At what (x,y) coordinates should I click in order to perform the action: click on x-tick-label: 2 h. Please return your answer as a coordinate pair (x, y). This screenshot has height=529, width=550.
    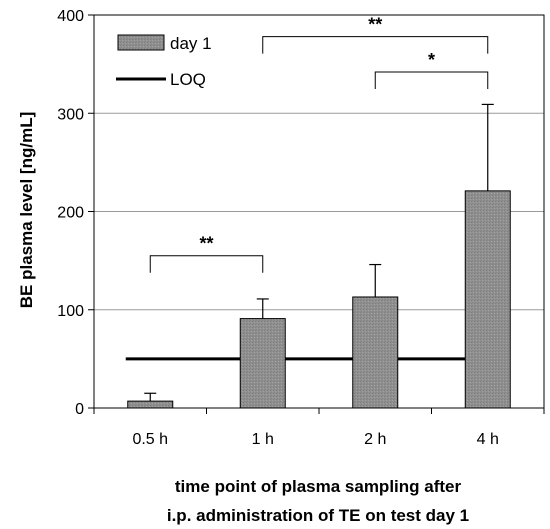
    Looking at the image, I should click on (375, 439).